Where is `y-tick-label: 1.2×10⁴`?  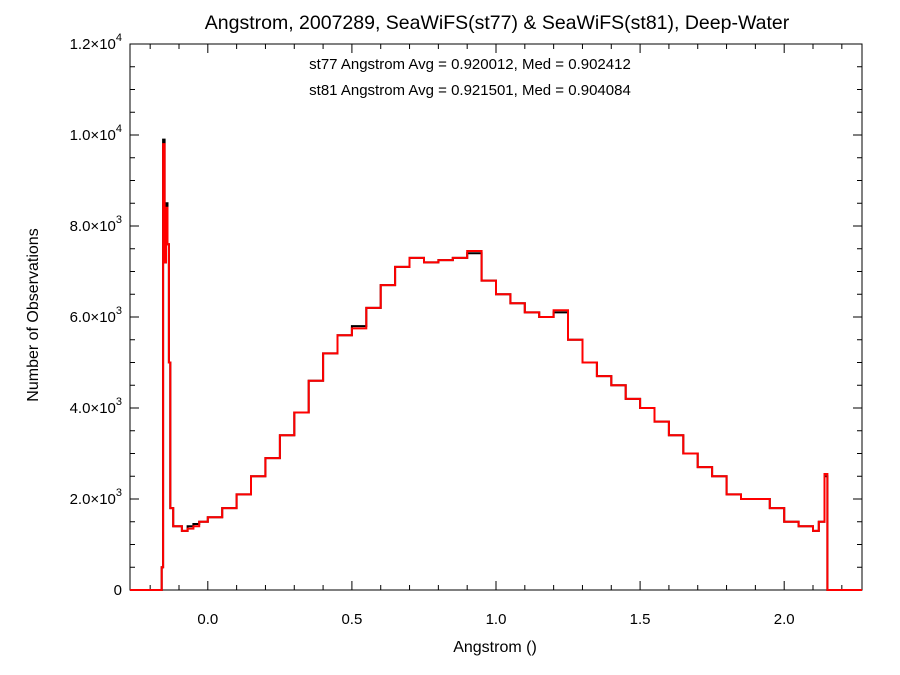
y-tick-label: 1.2×10⁴ is located at coordinates (96, 42).